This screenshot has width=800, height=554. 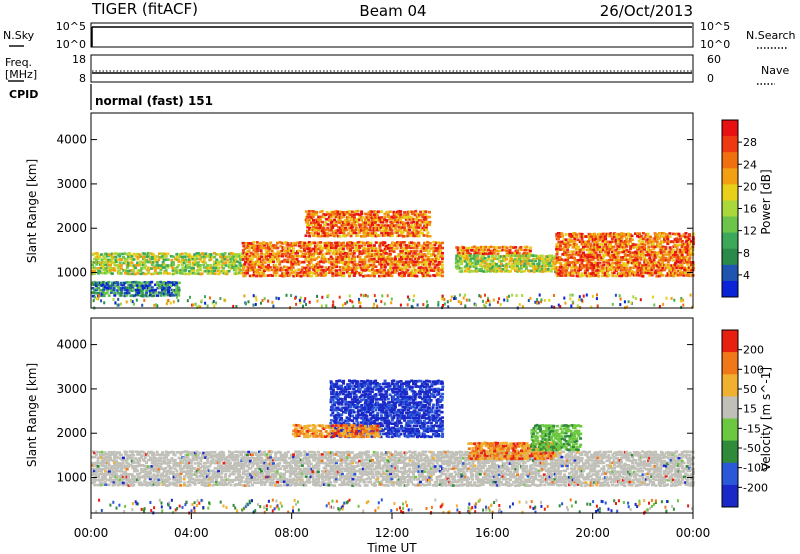 What do you see at coordinates (771, 35) in the screenshot?
I see `nsearch-label: N.Search` at bounding box center [771, 35].